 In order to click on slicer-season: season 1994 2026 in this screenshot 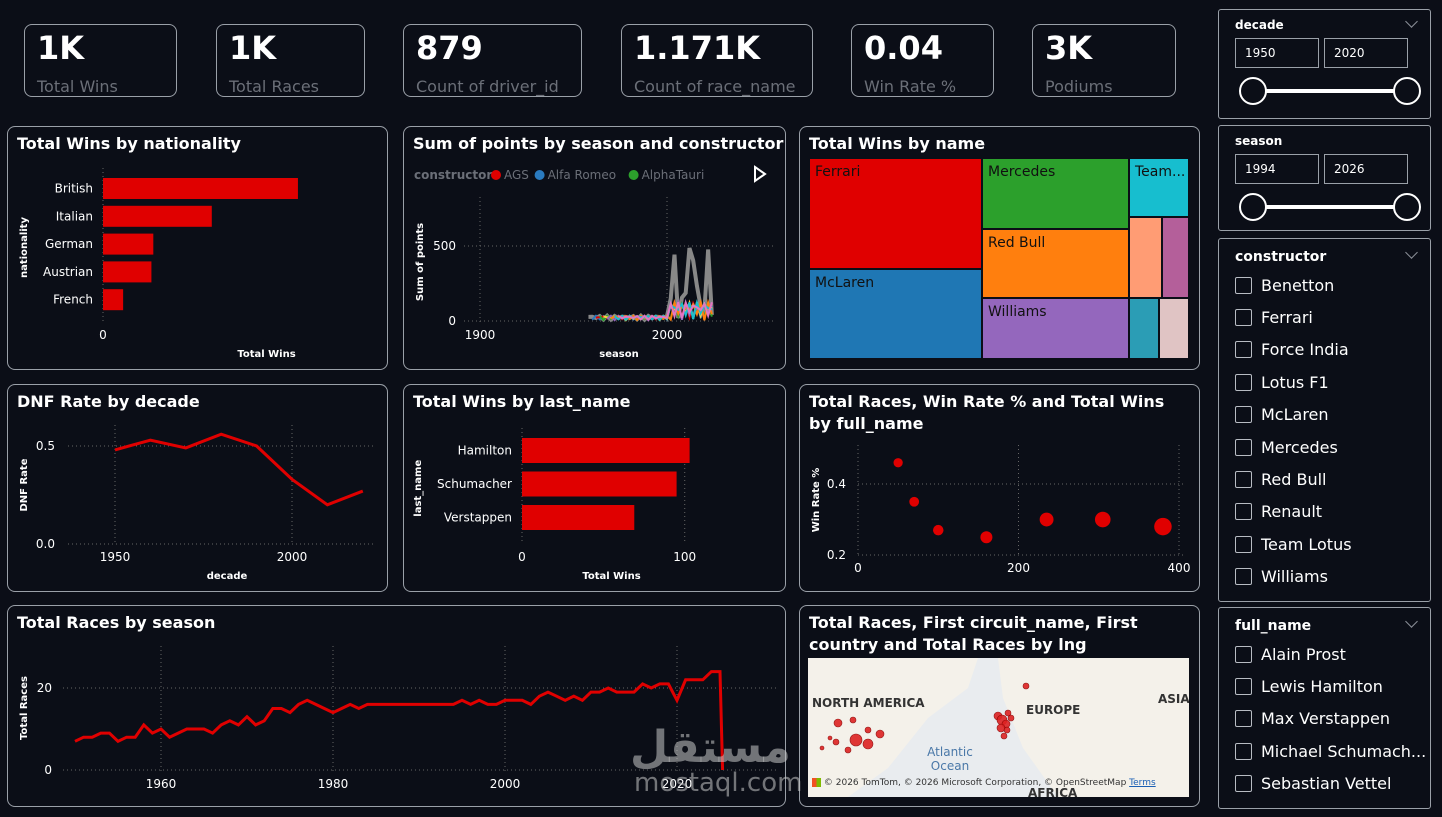, I will do `click(1324, 178)`.